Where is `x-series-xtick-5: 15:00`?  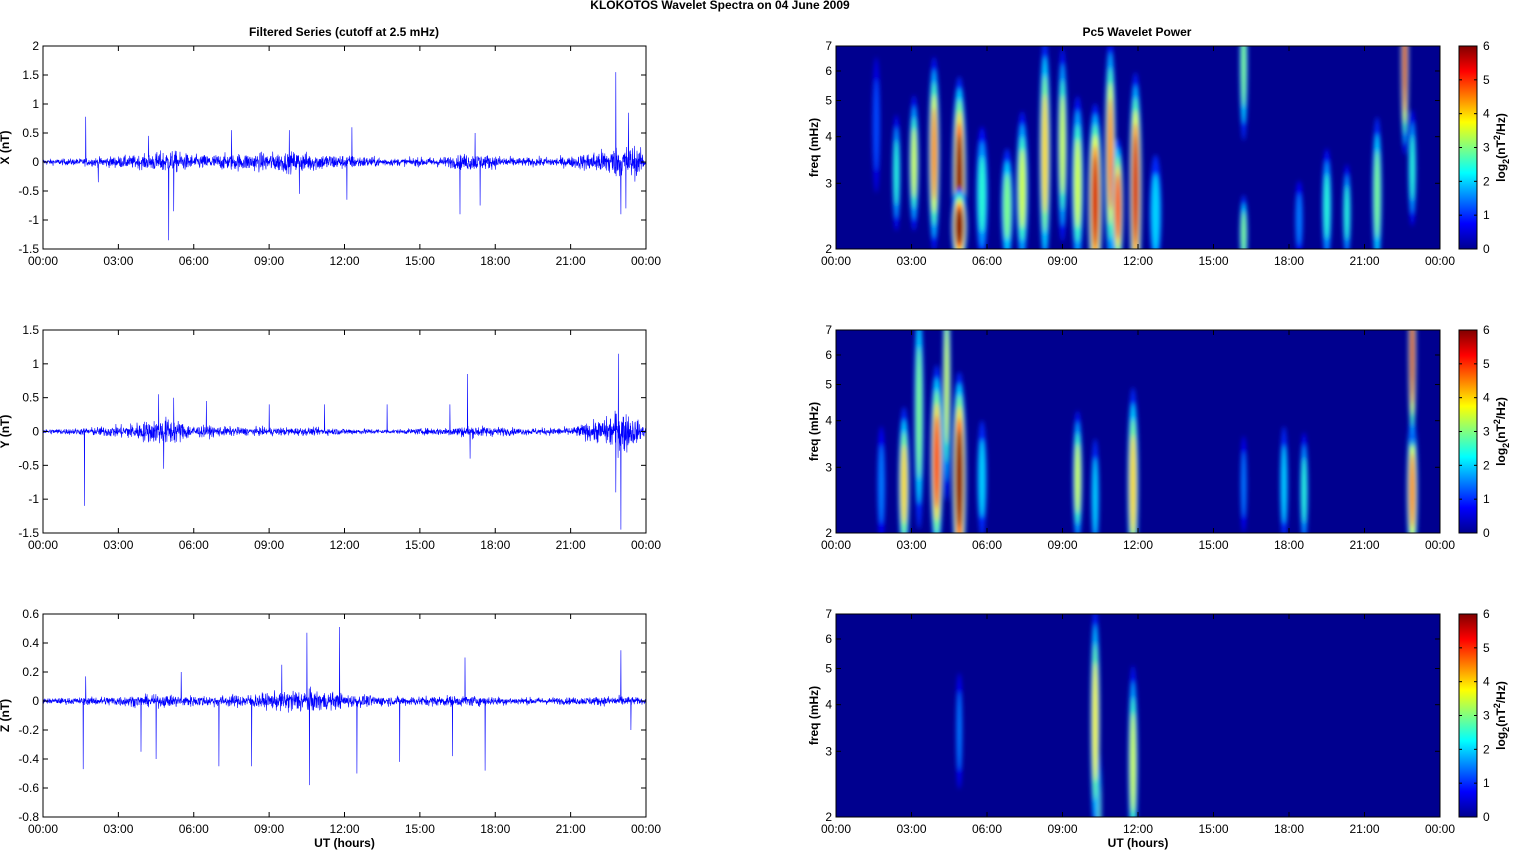 x-series-xtick-5: 15:00 is located at coordinates (420, 261).